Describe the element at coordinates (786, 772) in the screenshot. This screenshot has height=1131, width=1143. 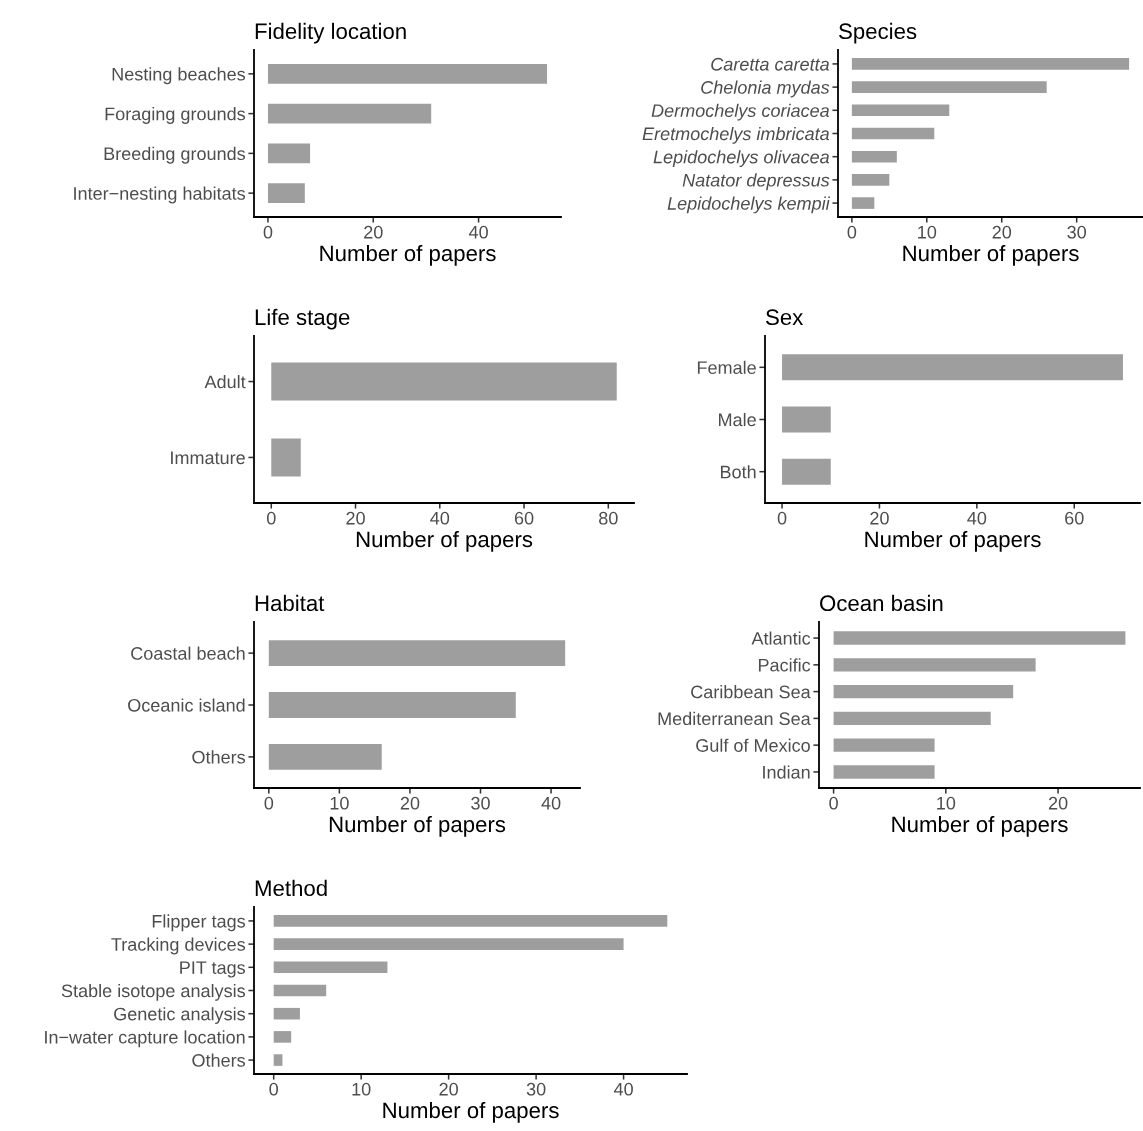
I see `y-tick-label: Indian` at that location.